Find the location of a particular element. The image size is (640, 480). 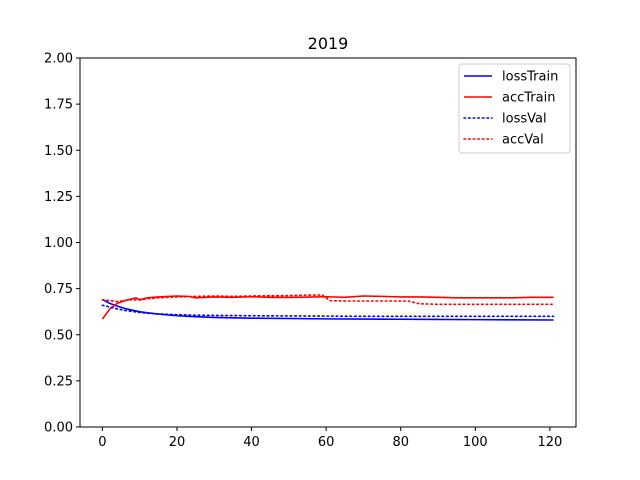

y-tick-label: 0.00 is located at coordinates (58, 428).